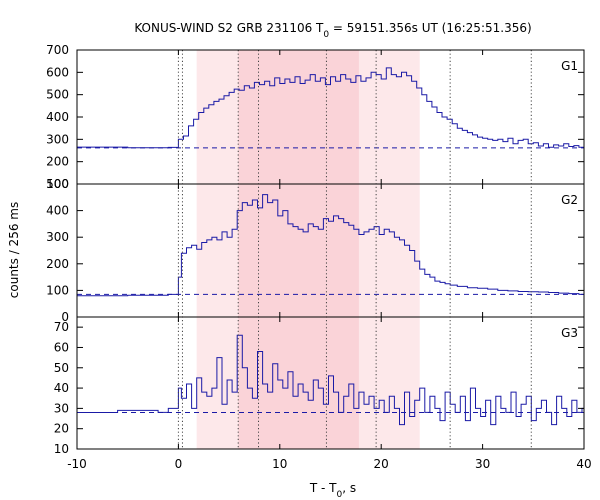 This screenshot has height=500, width=600. I want to click on y-tick-label: 30, so click(61, 408).